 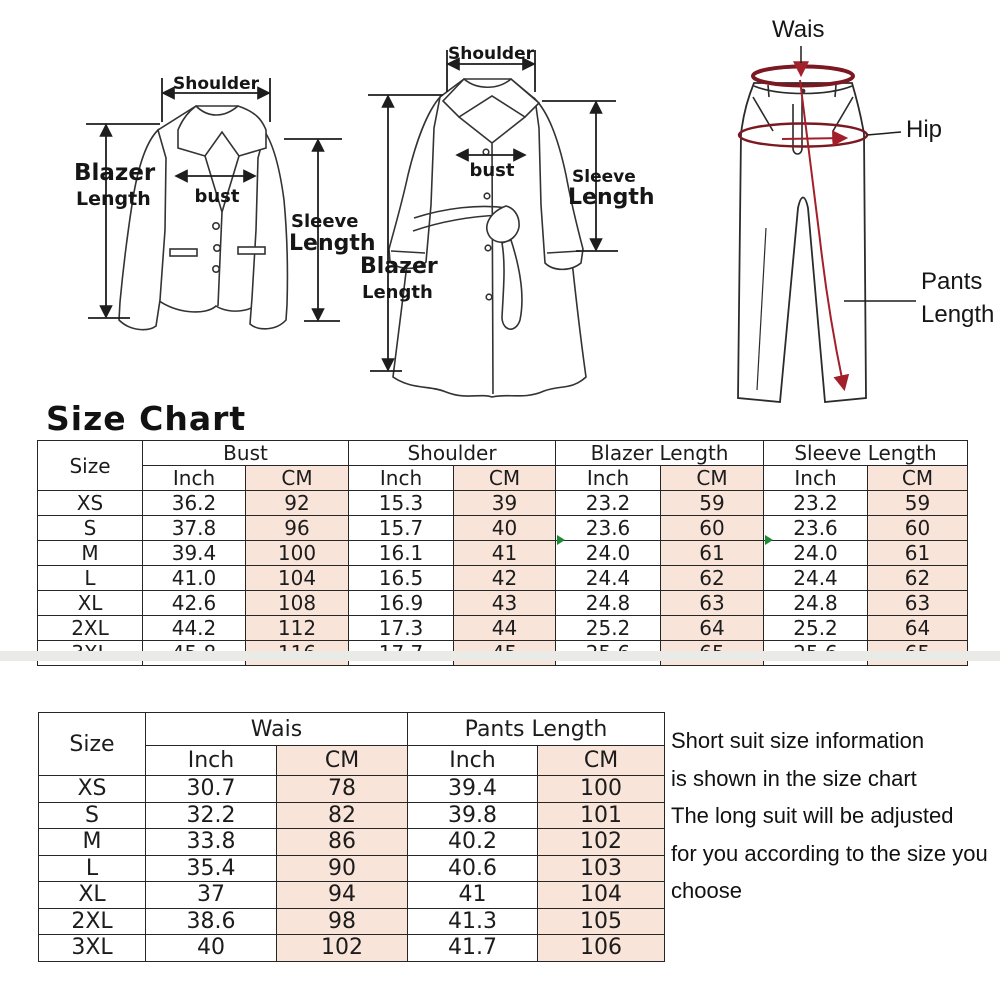 What do you see at coordinates (90, 503) in the screenshot?
I see `size-label-cell: XS` at bounding box center [90, 503].